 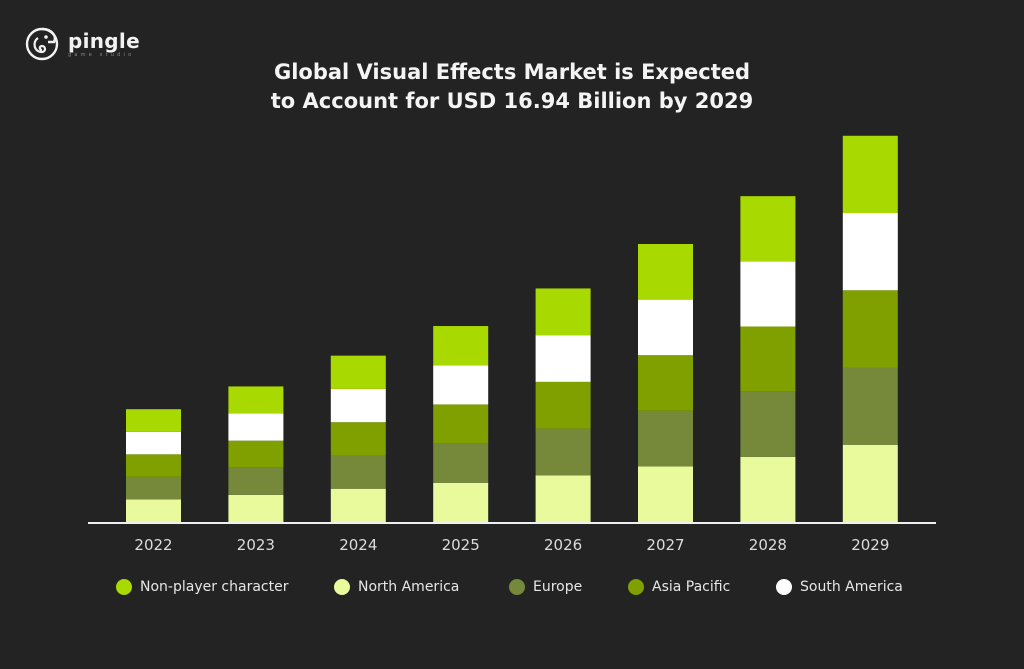 I want to click on chameleon-logo-icon, so click(x=42, y=44).